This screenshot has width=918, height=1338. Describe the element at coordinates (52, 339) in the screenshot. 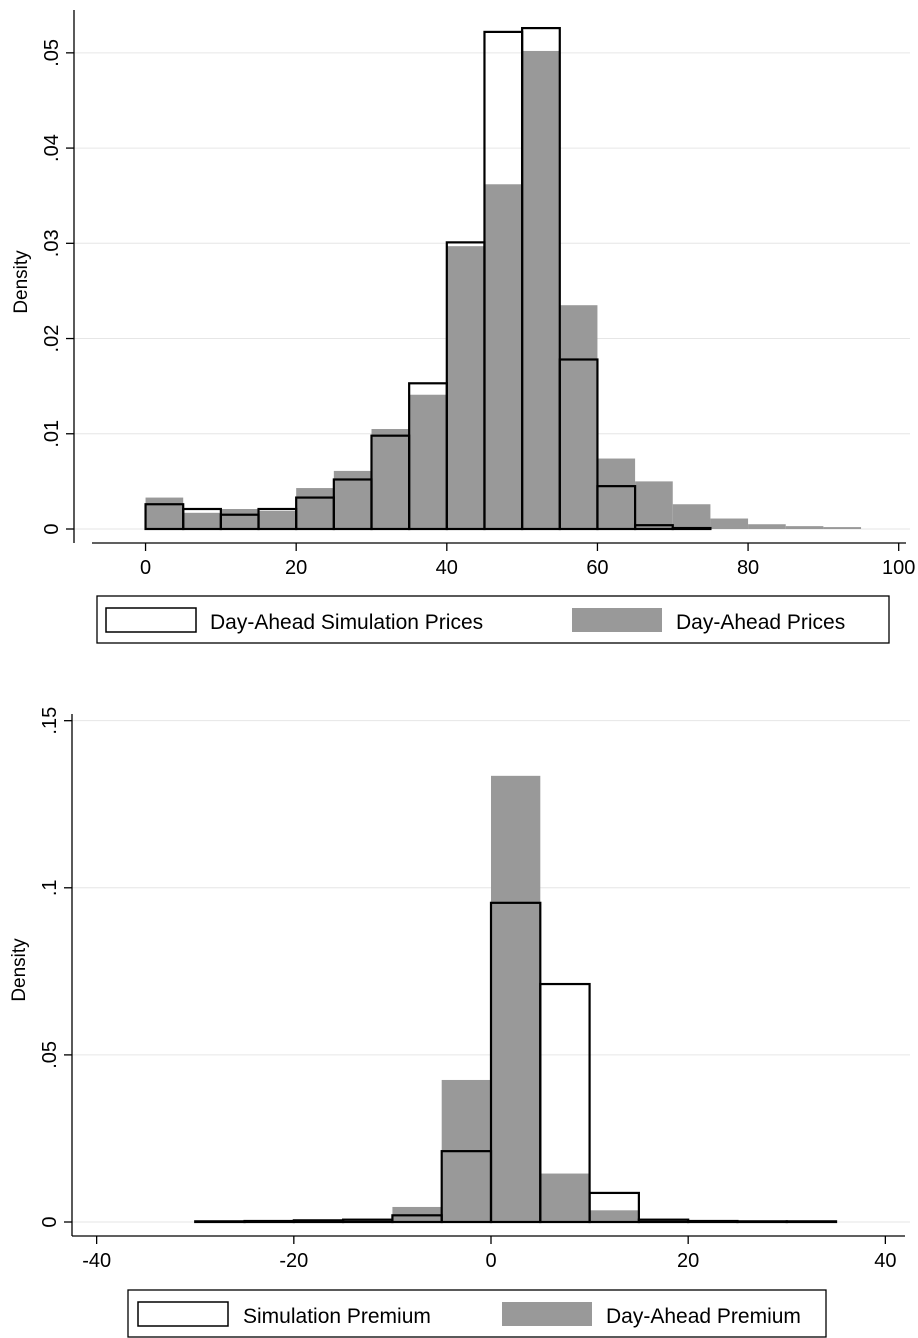

I see `y-tick-label: .02` at that location.